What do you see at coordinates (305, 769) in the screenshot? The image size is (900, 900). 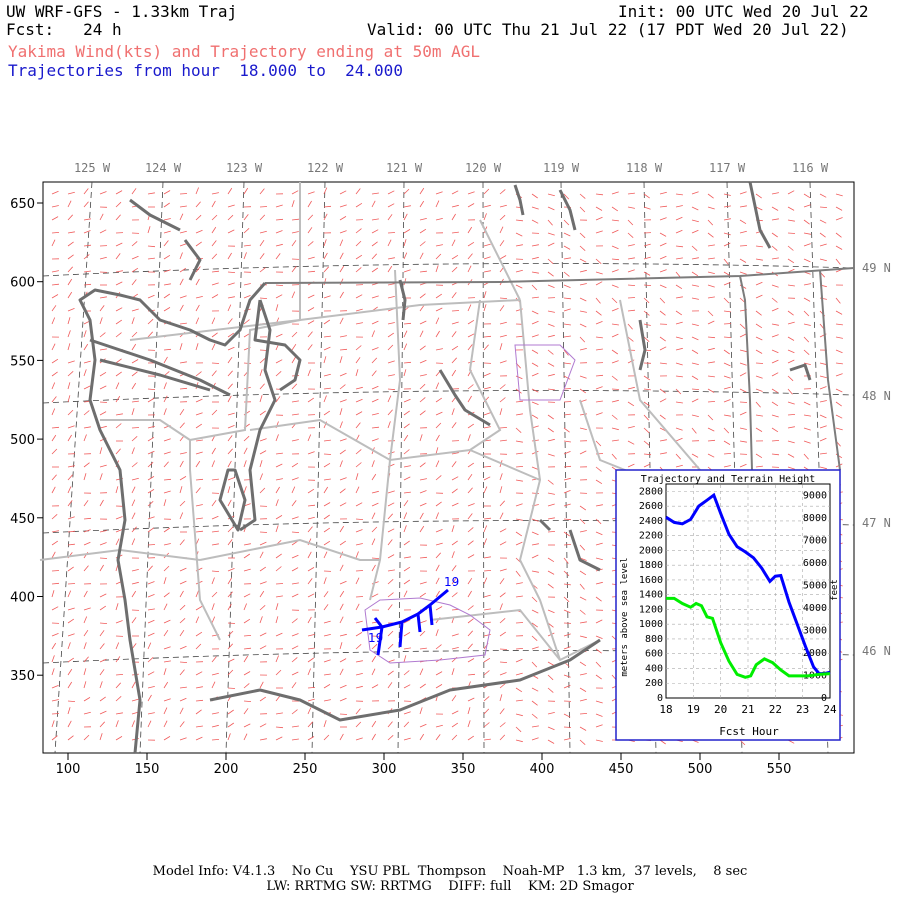 I see `x-tick-label: 250` at bounding box center [305, 769].